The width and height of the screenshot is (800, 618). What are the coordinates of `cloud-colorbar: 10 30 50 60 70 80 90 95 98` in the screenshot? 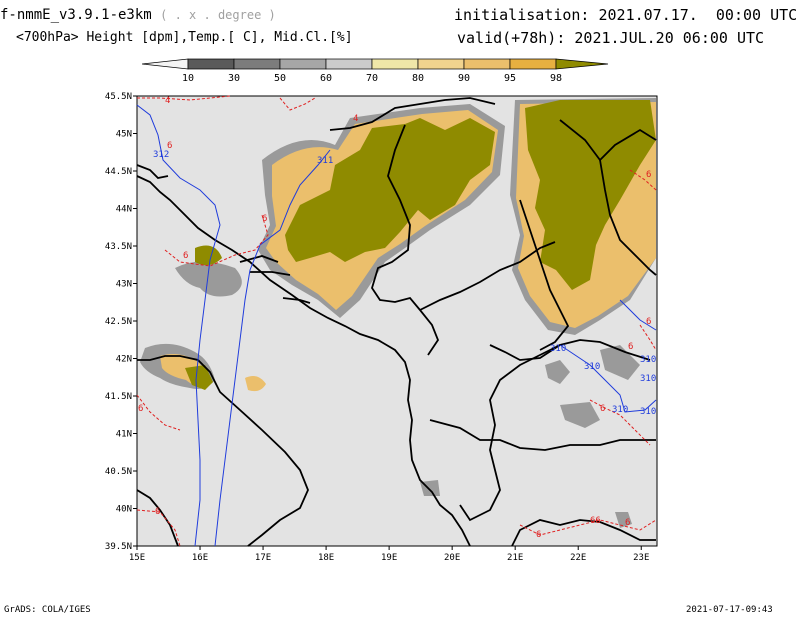 It's located at (375, 71).